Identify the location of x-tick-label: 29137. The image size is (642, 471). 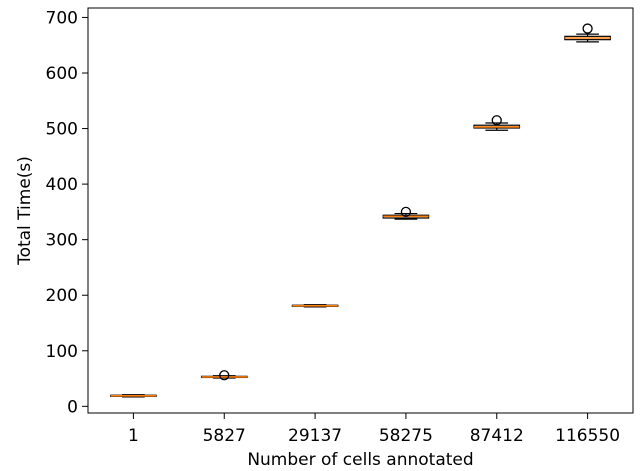
(315, 436).